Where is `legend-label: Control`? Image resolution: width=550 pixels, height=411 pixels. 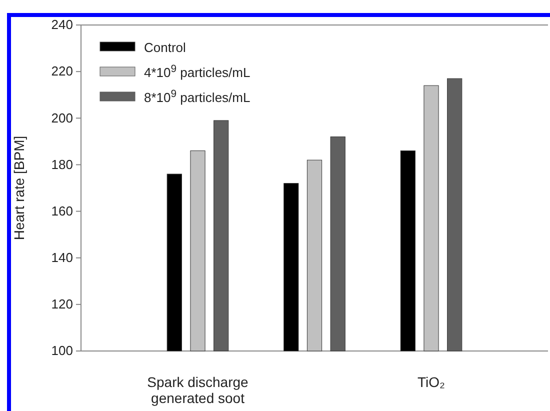 legend-label: Control is located at coordinates (165, 47).